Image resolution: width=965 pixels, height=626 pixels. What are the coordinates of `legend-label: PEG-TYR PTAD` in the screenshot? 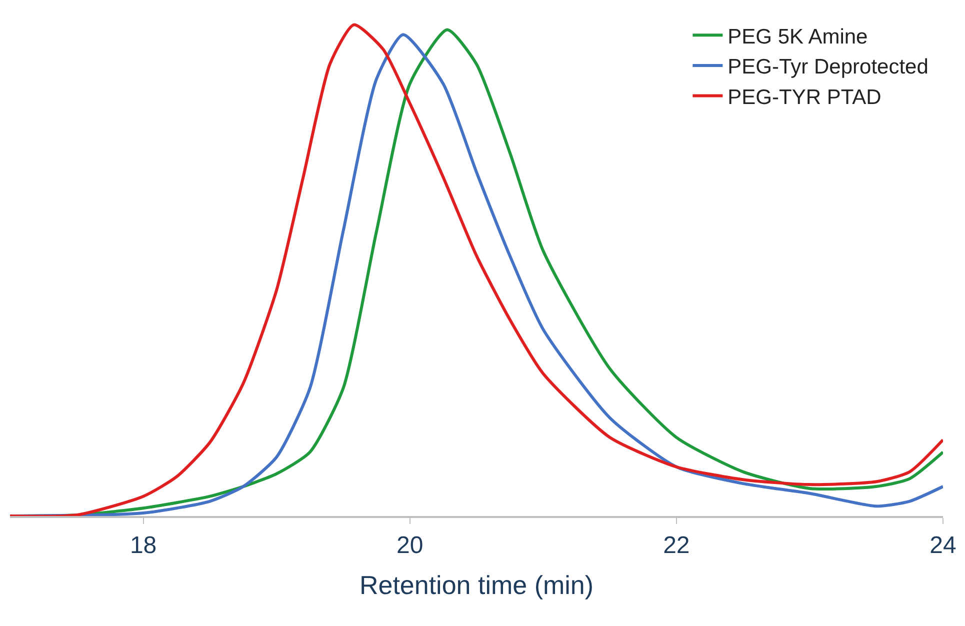 It's located at (805, 97).